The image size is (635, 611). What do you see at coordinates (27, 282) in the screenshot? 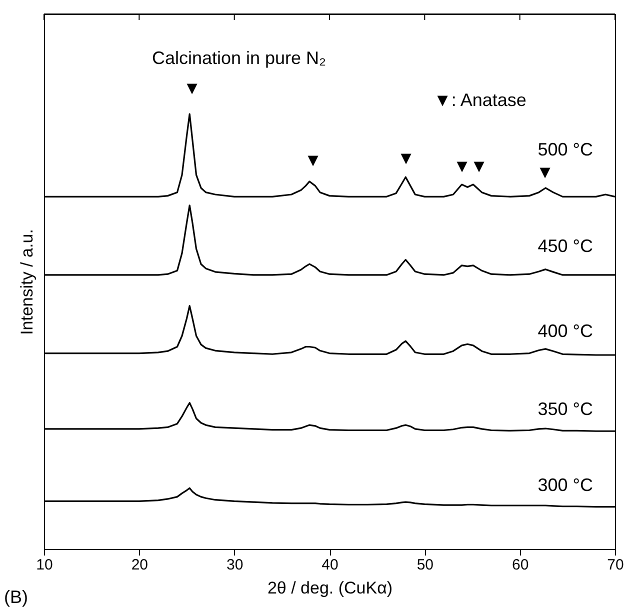
I see `y-axis-title: Intensity / a.u.` at bounding box center [27, 282].